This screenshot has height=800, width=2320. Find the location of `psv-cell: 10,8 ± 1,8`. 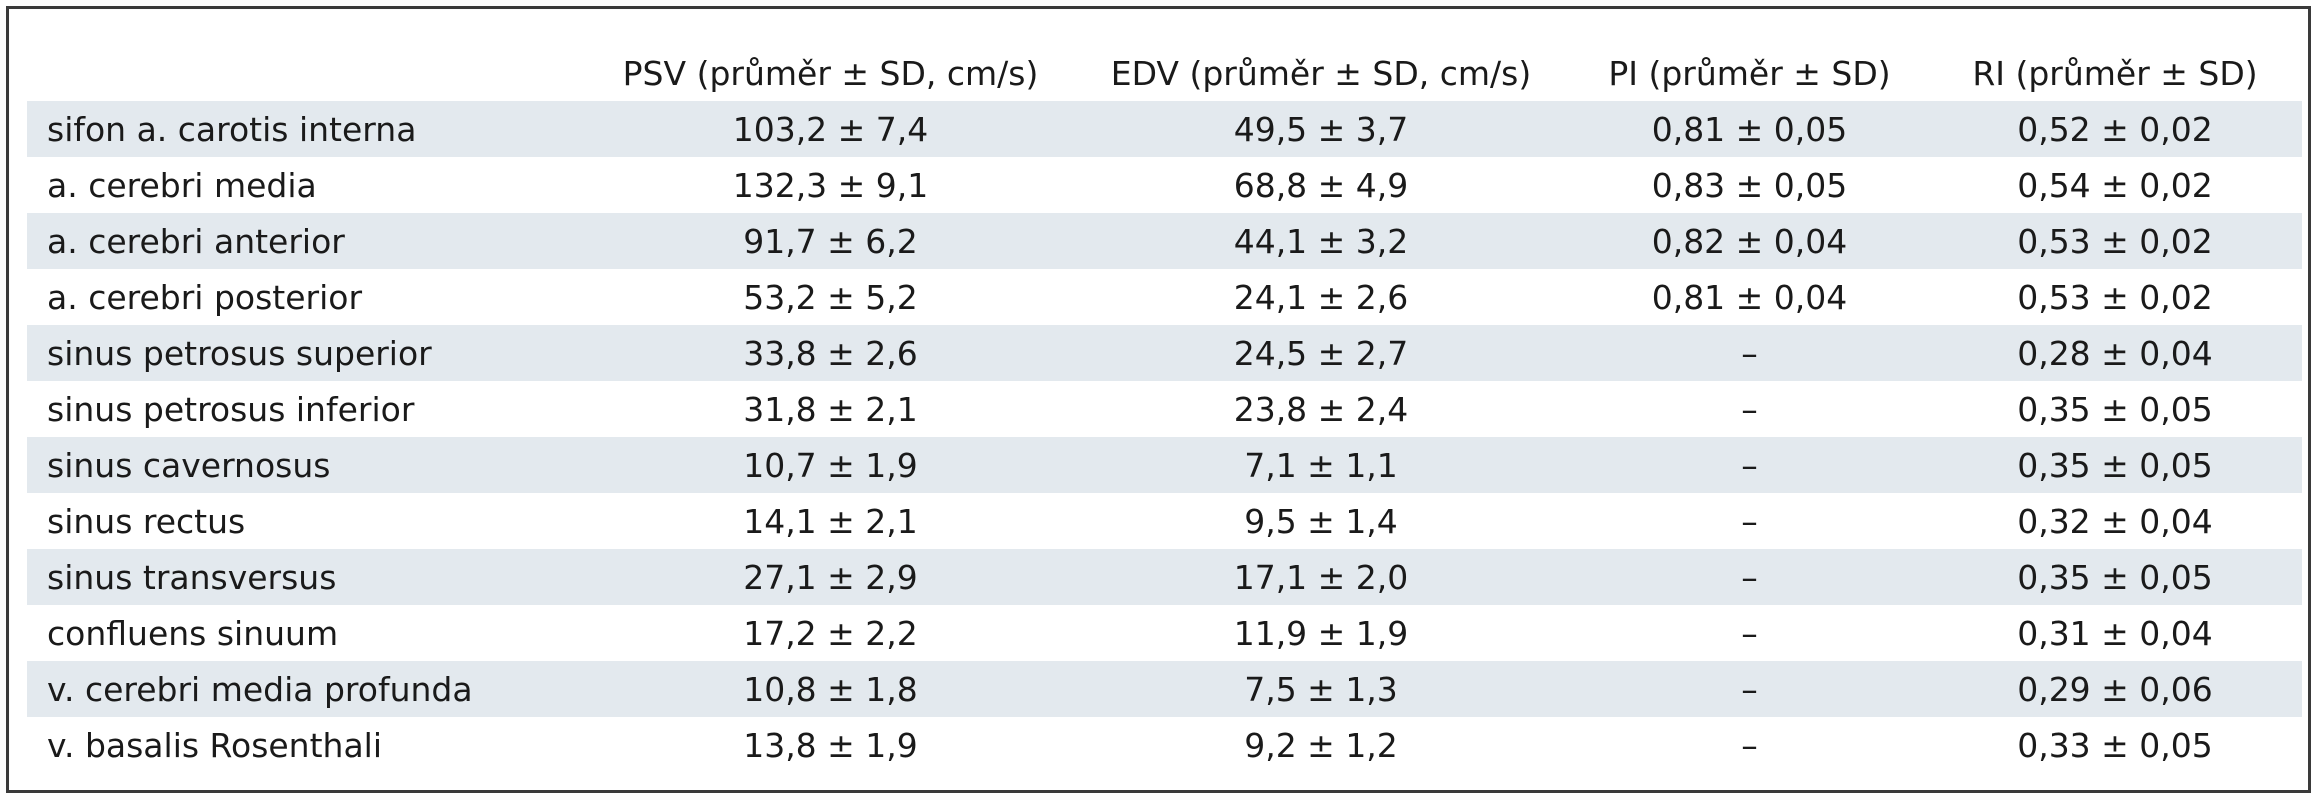

psv-cell: 10,8 ± 1,8 is located at coordinates (830, 689).